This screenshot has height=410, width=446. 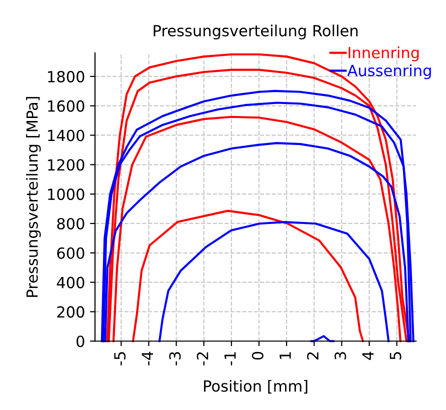 What do you see at coordinates (383, 54) in the screenshot?
I see `legend-label: Innenring` at bounding box center [383, 54].